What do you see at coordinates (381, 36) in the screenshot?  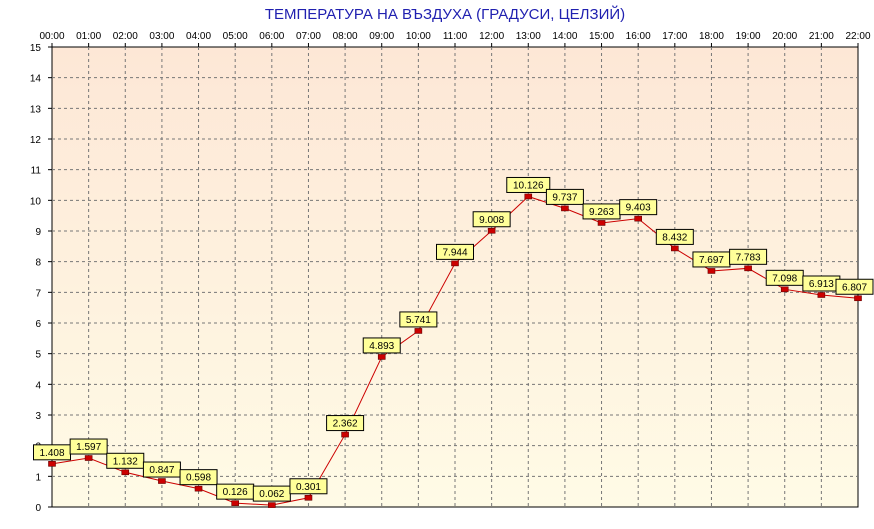 I see `x-tick-label: 09:00` at bounding box center [381, 36].